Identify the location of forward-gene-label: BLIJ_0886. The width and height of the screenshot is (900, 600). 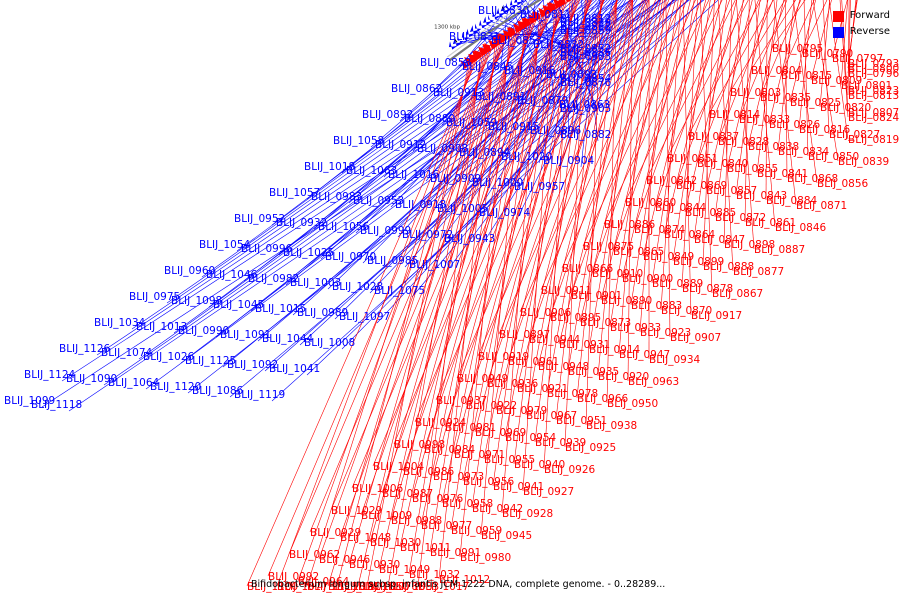
(630, 225).